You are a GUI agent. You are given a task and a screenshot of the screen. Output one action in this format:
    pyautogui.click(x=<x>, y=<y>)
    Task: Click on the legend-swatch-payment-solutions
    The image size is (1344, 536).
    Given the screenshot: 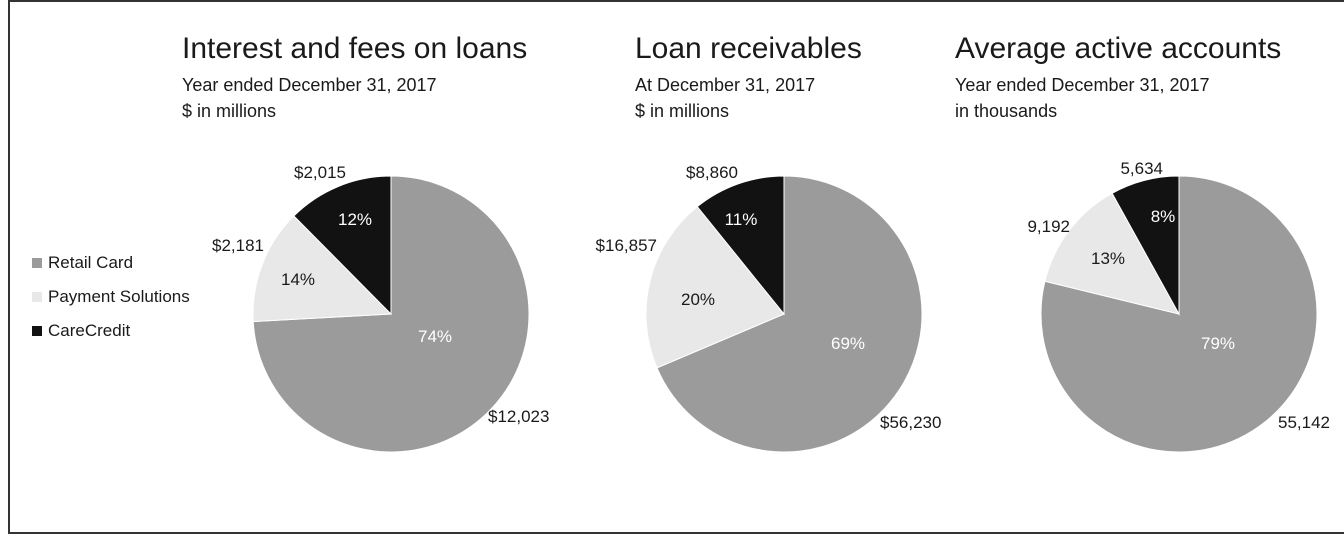 What is the action you would take?
    pyautogui.click(x=37, y=297)
    